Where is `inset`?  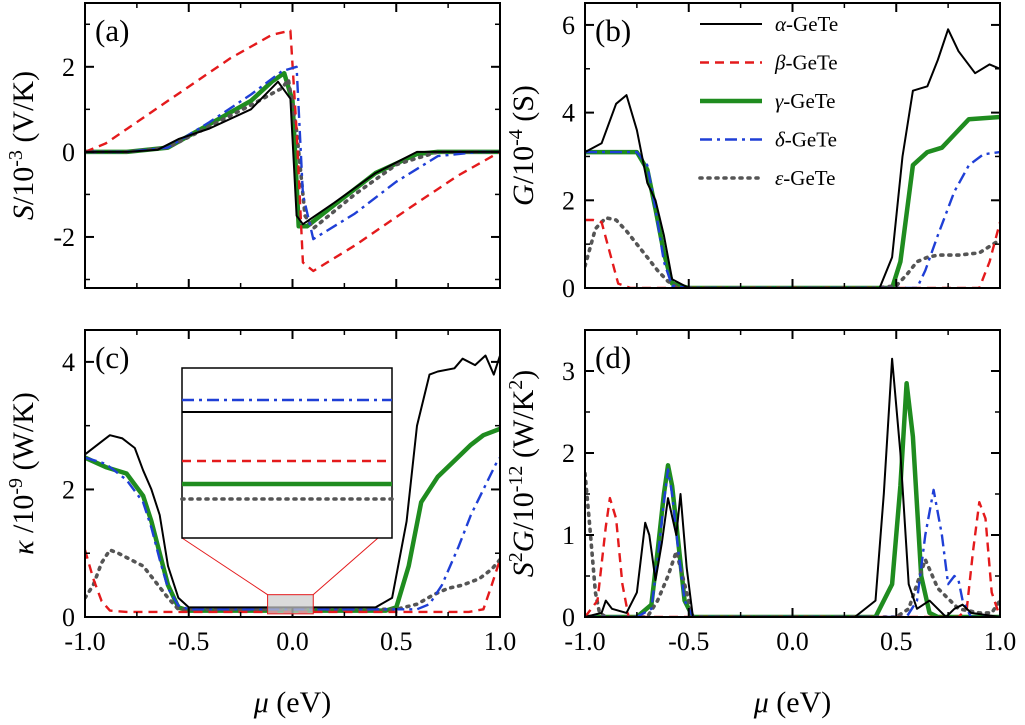
inset is located at coordinates (287, 491).